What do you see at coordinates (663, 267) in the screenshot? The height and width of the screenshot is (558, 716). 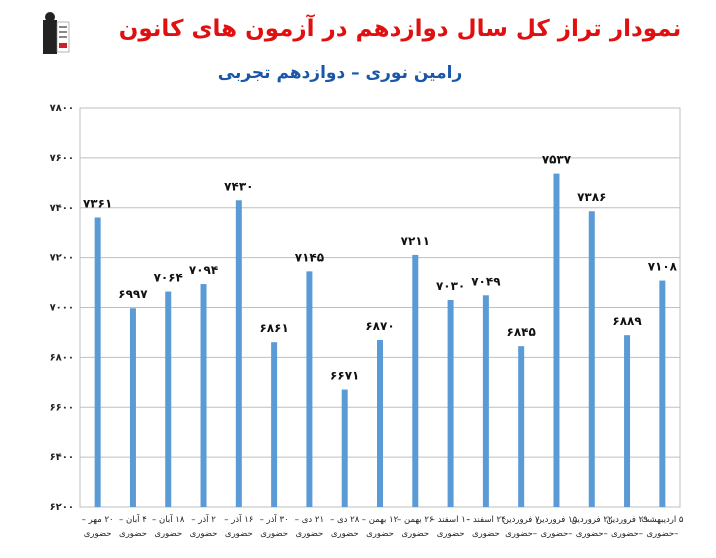 I see `data-label: ۷۱۰۸` at bounding box center [663, 267].